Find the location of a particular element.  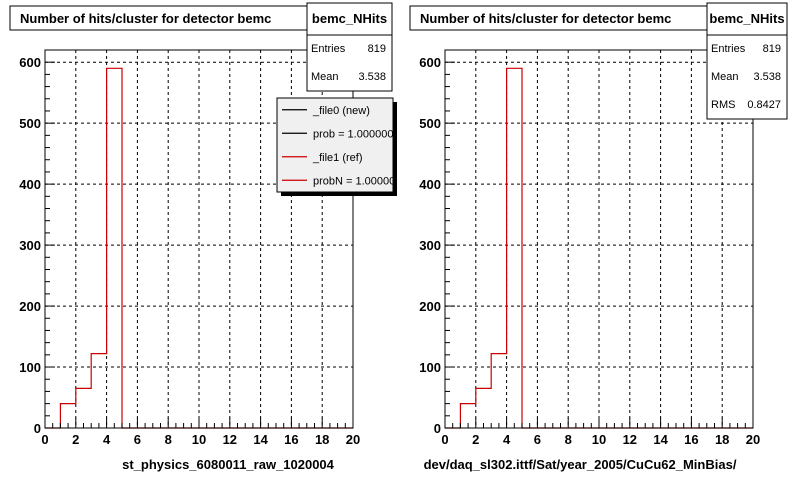

legend-label: prob = 1.000000 is located at coordinates (353, 134).